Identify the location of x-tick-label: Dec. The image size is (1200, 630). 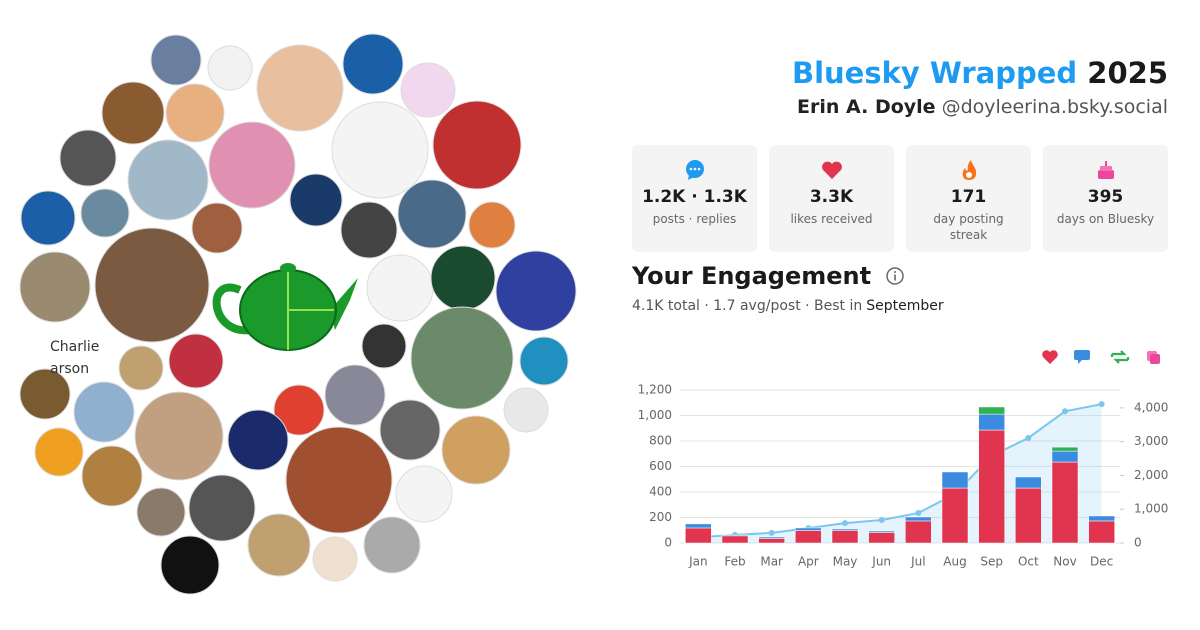
(1101, 562).